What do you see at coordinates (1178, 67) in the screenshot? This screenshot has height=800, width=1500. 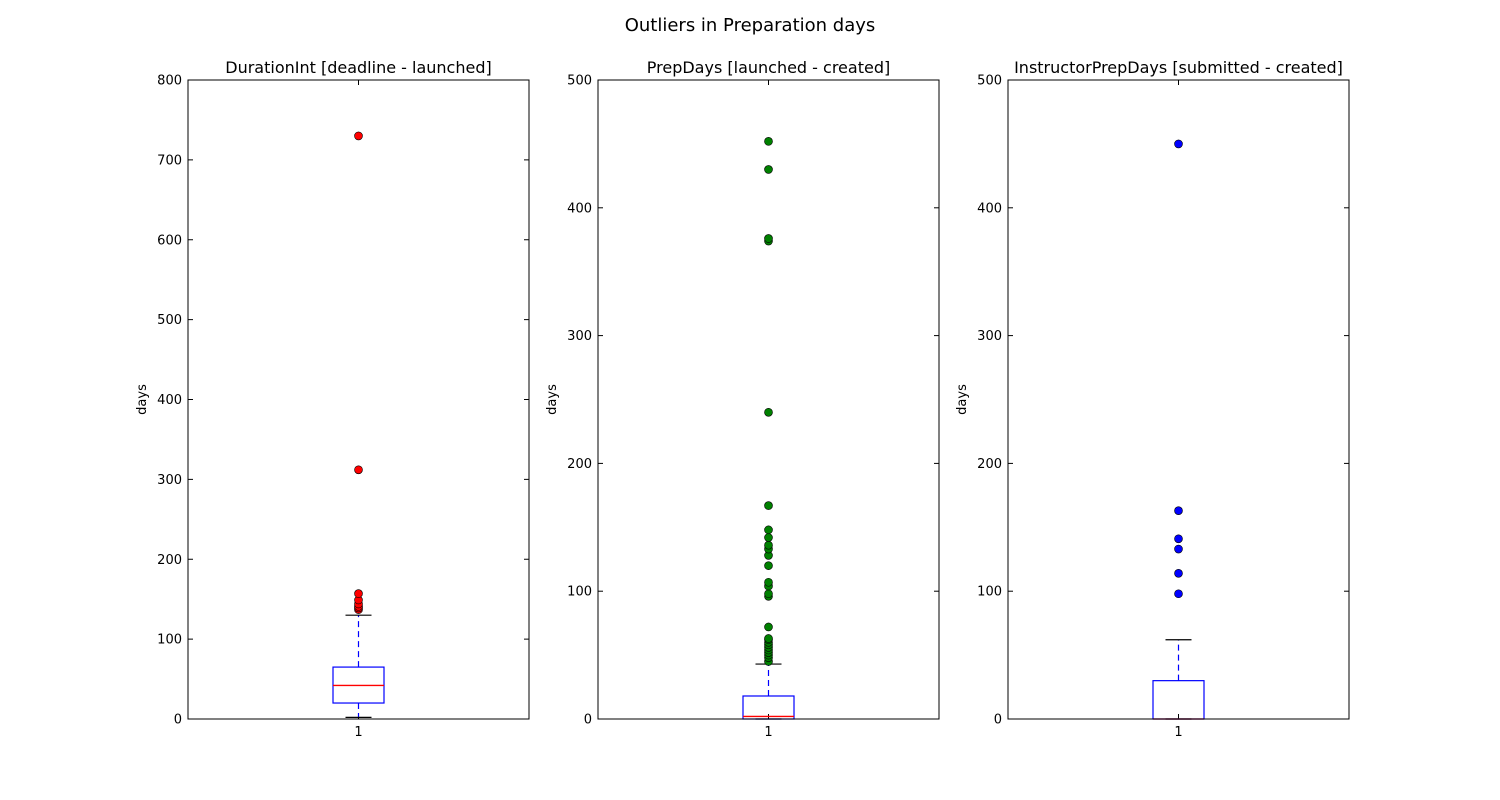 I see `subplot-title: InstructorPrepDays [submitted - created]` at bounding box center [1178, 67].